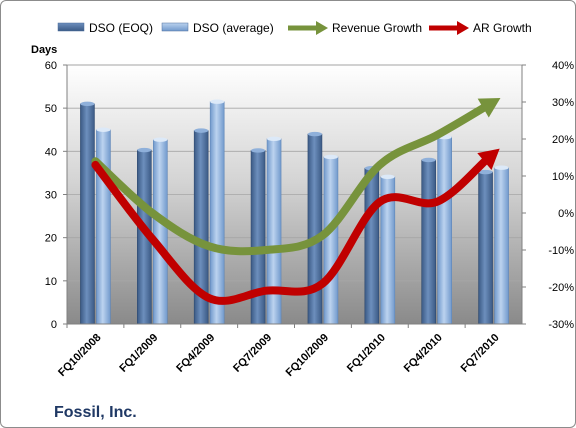 The height and width of the screenshot is (428, 576). What do you see at coordinates (377, 28) in the screenshot?
I see `legend-label: Revenue Growth` at bounding box center [377, 28].